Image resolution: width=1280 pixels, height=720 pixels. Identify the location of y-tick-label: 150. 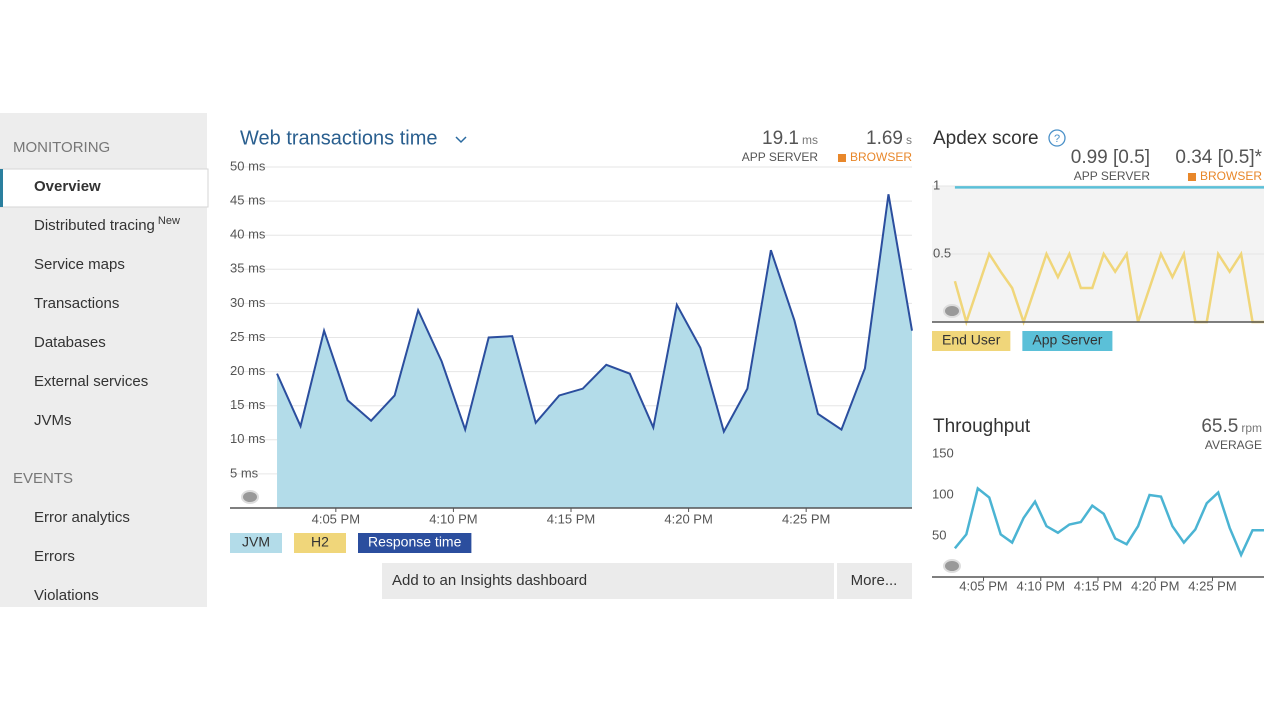
(943, 452).